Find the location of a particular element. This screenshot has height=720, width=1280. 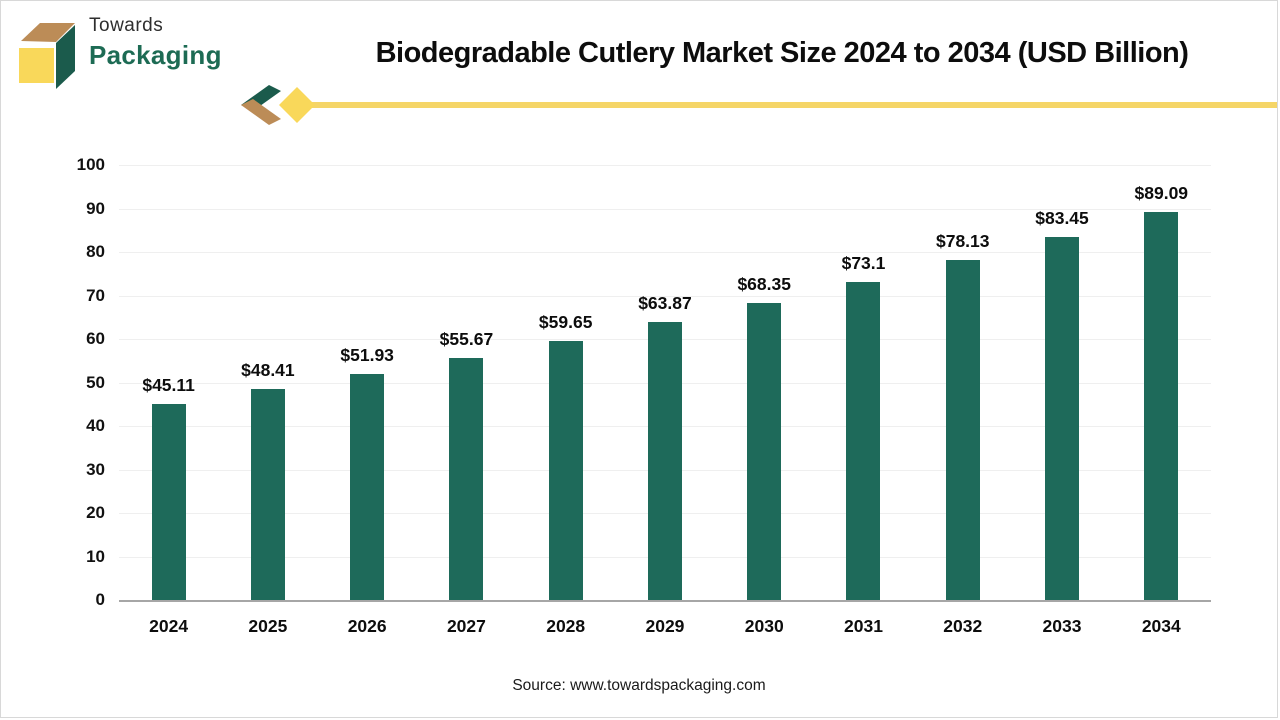

brand-logo-cube-icon is located at coordinates (47, 56).